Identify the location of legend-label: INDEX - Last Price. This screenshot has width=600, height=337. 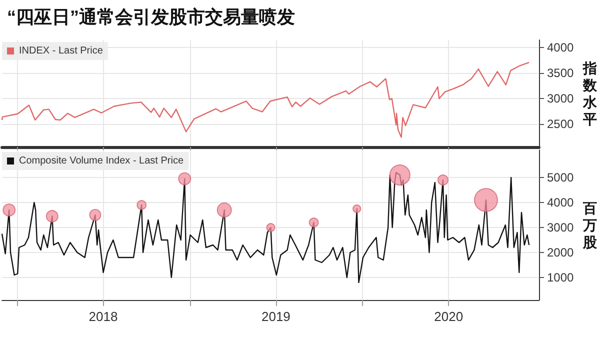
(61, 51).